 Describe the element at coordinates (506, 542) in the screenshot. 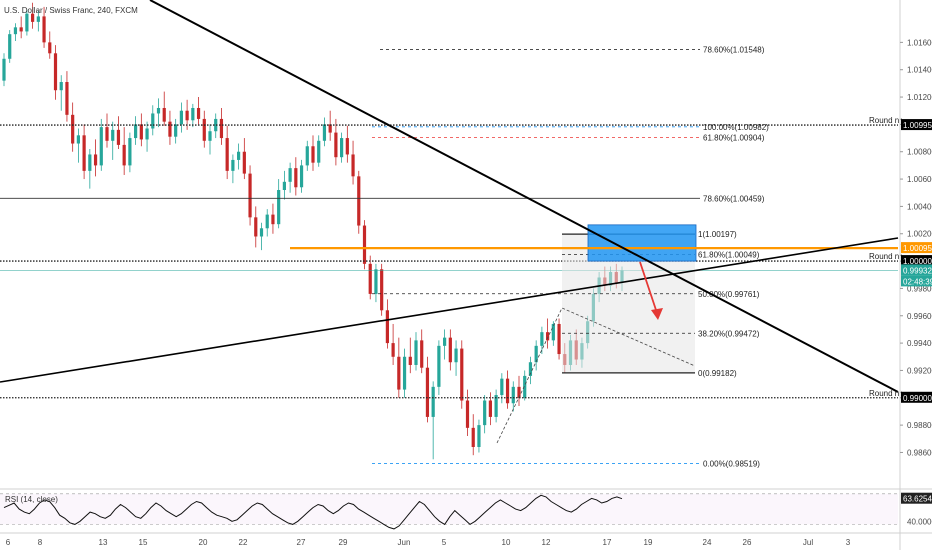

I see `time-tick-label: 10` at that location.